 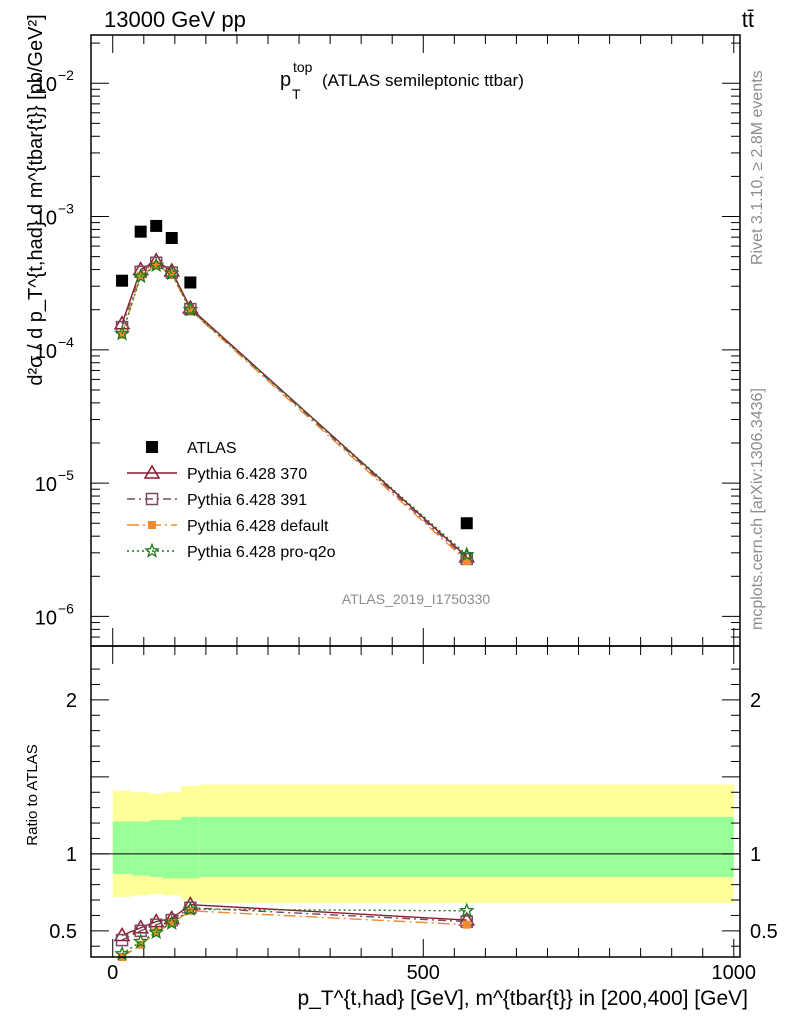 I want to click on series-line-pydefault, so click(x=294, y=413).